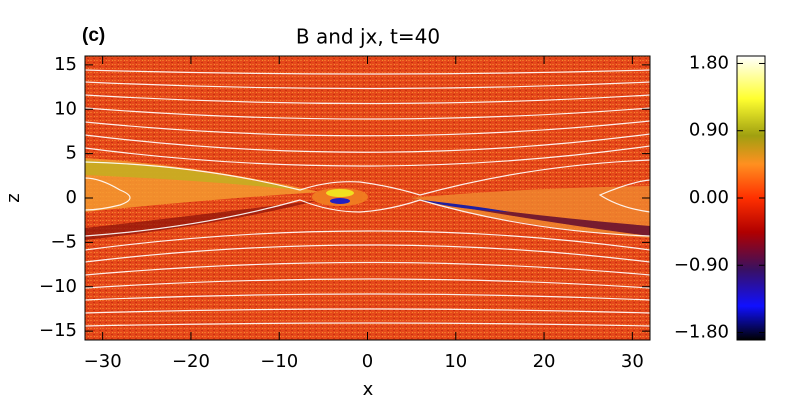 This screenshot has width=793, height=399. What do you see at coordinates (367, 361) in the screenshot?
I see `x-tick-label: 0` at bounding box center [367, 361].